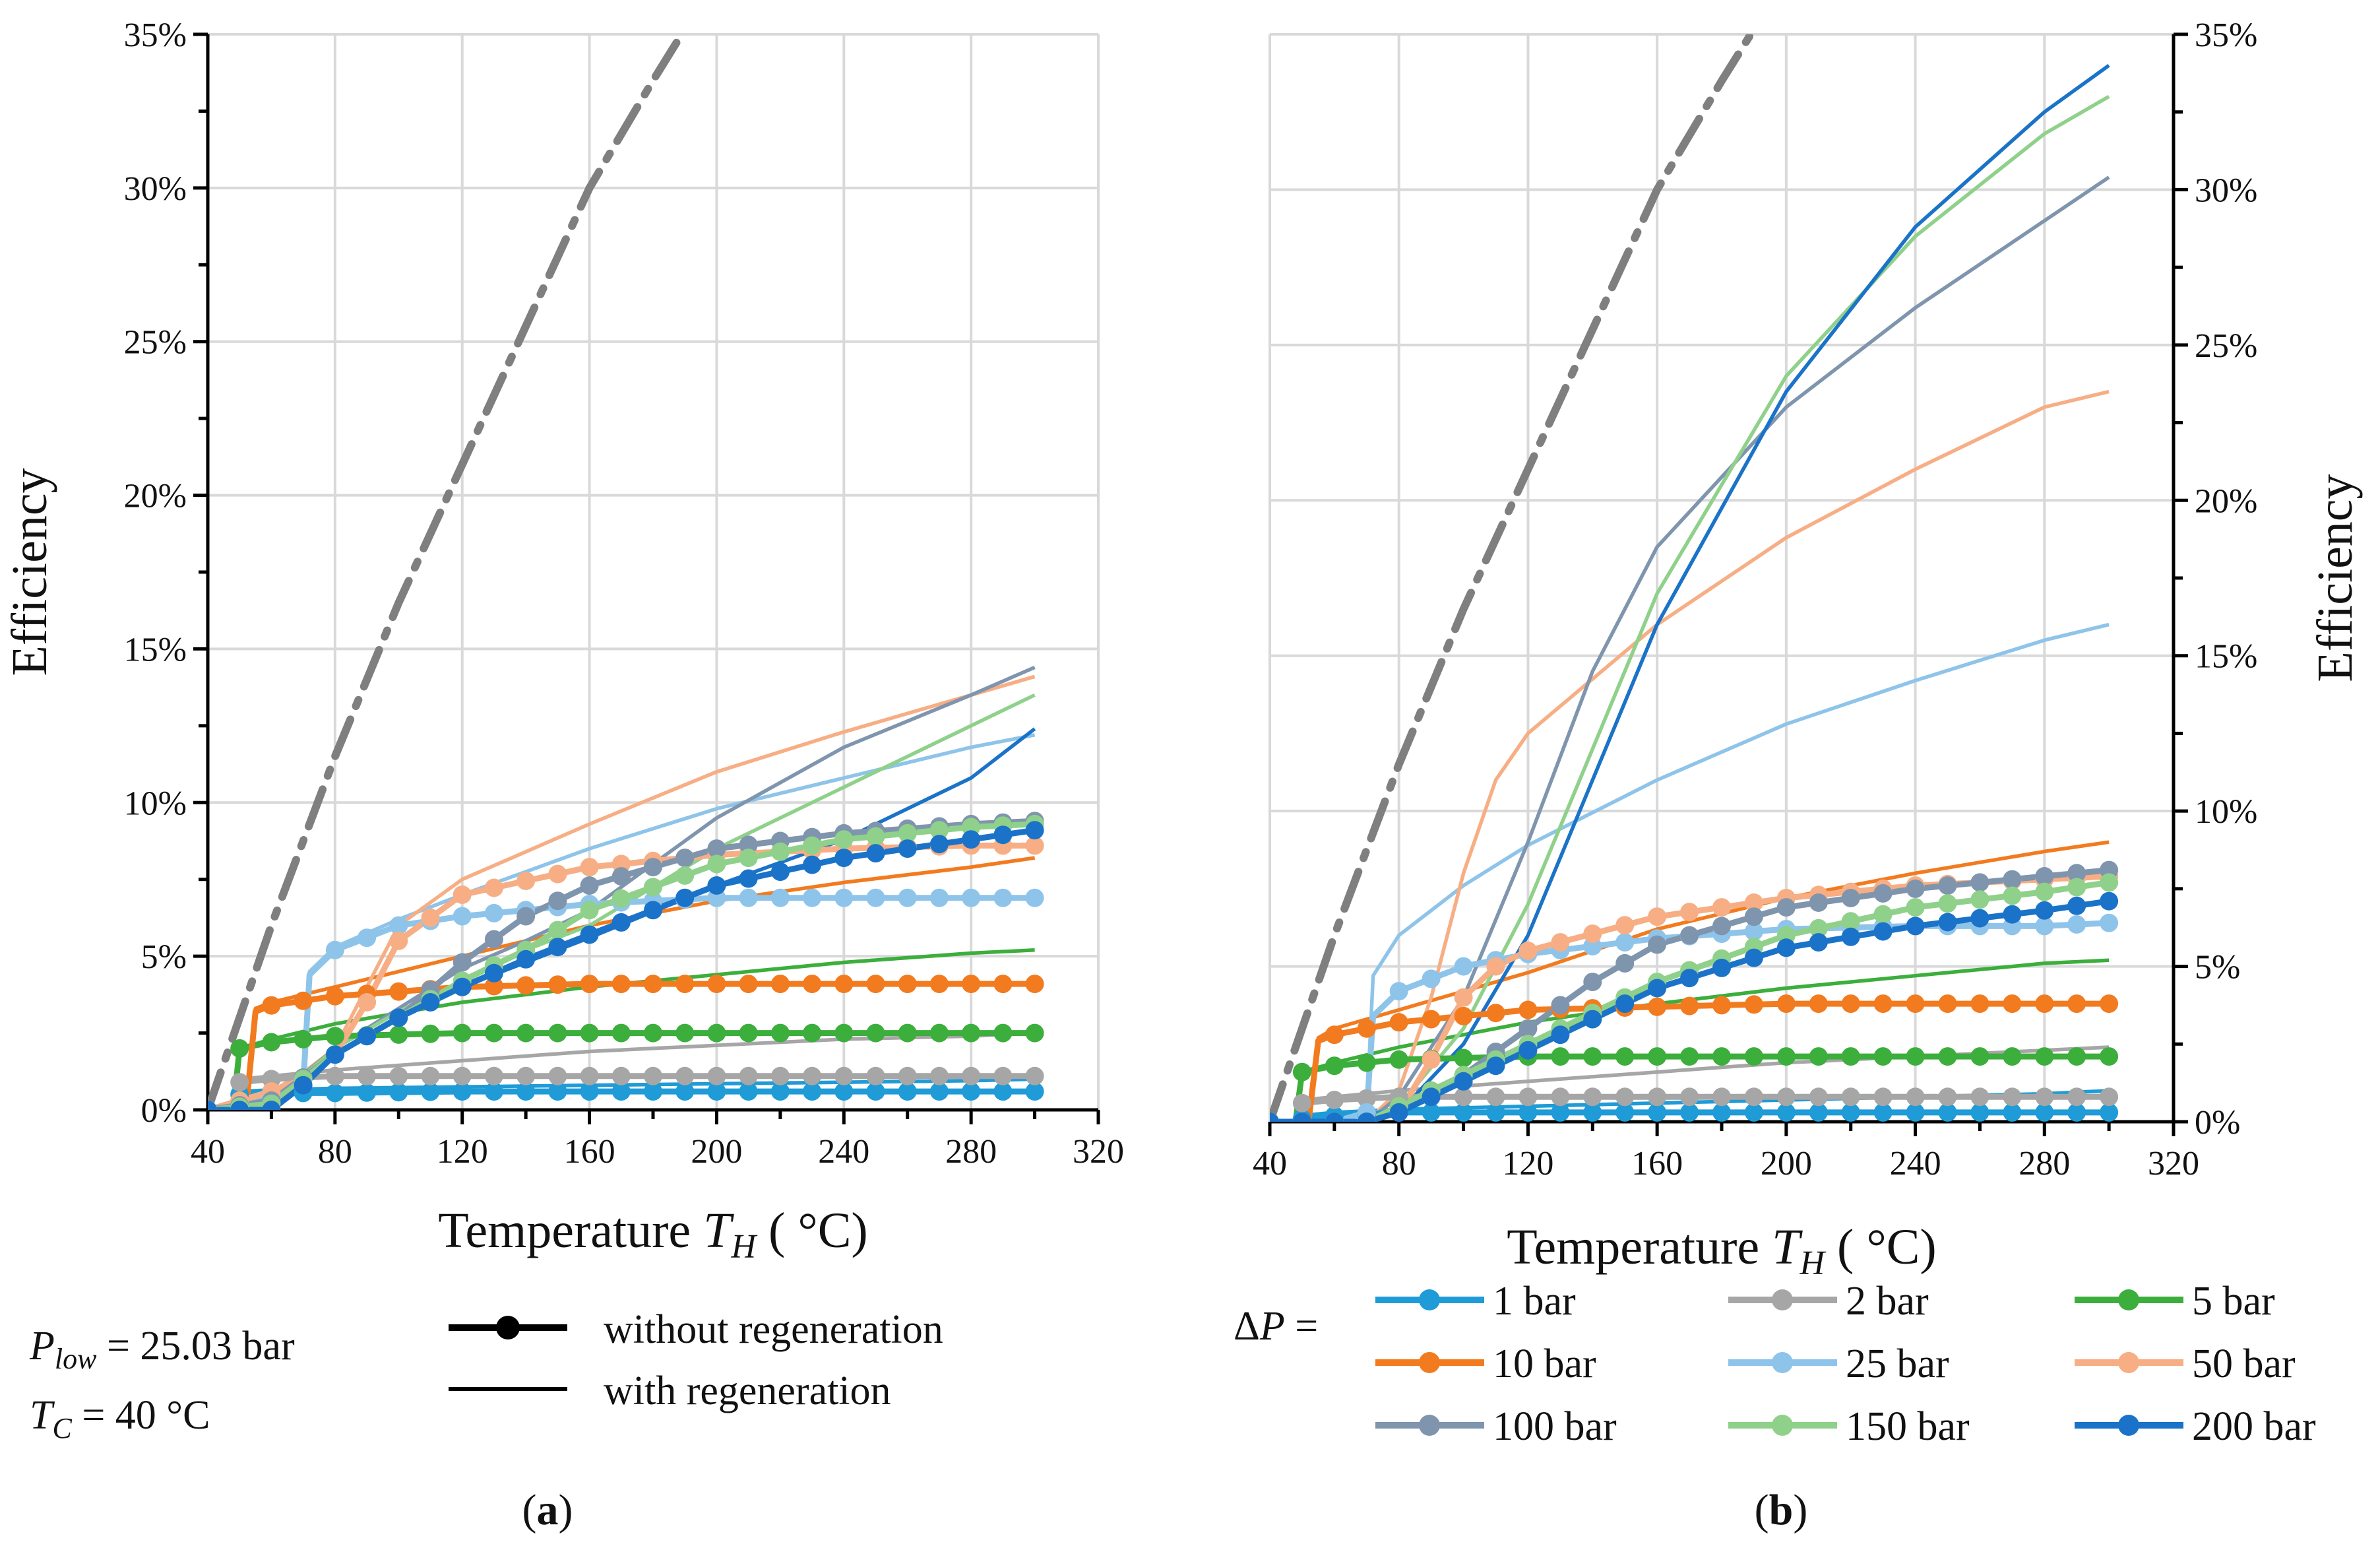 The width and height of the screenshot is (2380, 1548). What do you see at coordinates (462, 1152) in the screenshot?
I see `x-tick-label: 120` at bounding box center [462, 1152].